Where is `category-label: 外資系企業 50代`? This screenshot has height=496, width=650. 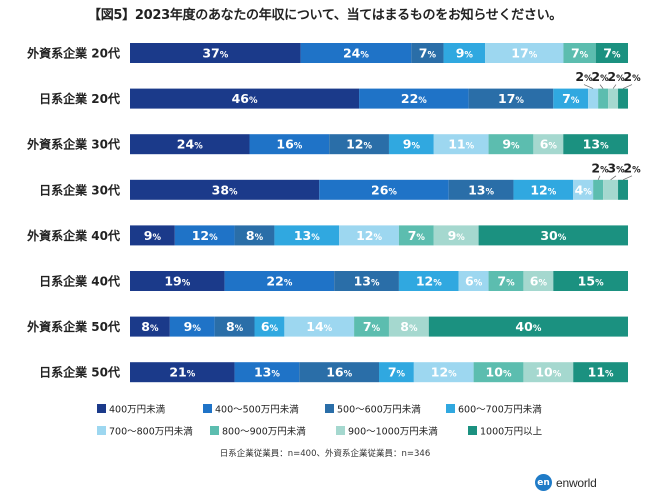 category-label: 外資系企業 50代 is located at coordinates (73, 326).